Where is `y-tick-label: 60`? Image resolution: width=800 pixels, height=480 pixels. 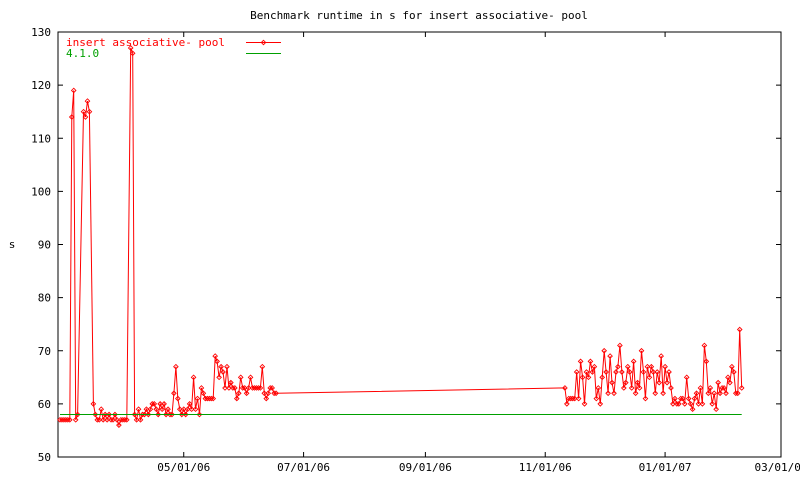 y-tick-label: 60 is located at coordinates (44, 404).